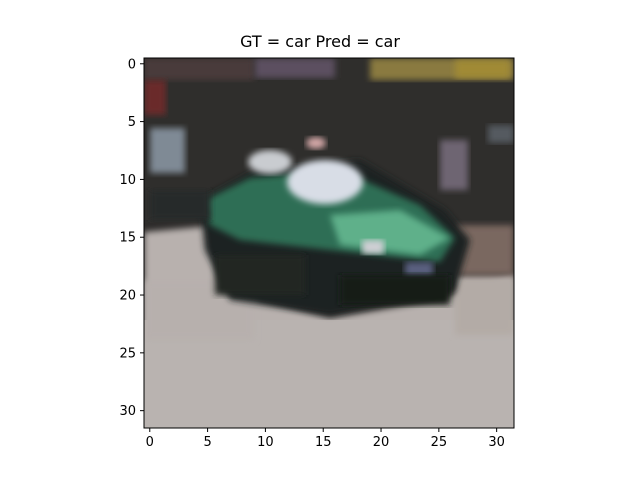 The image size is (640, 480). I want to click on plot-title: GT = car Pred = car, so click(320, 41).